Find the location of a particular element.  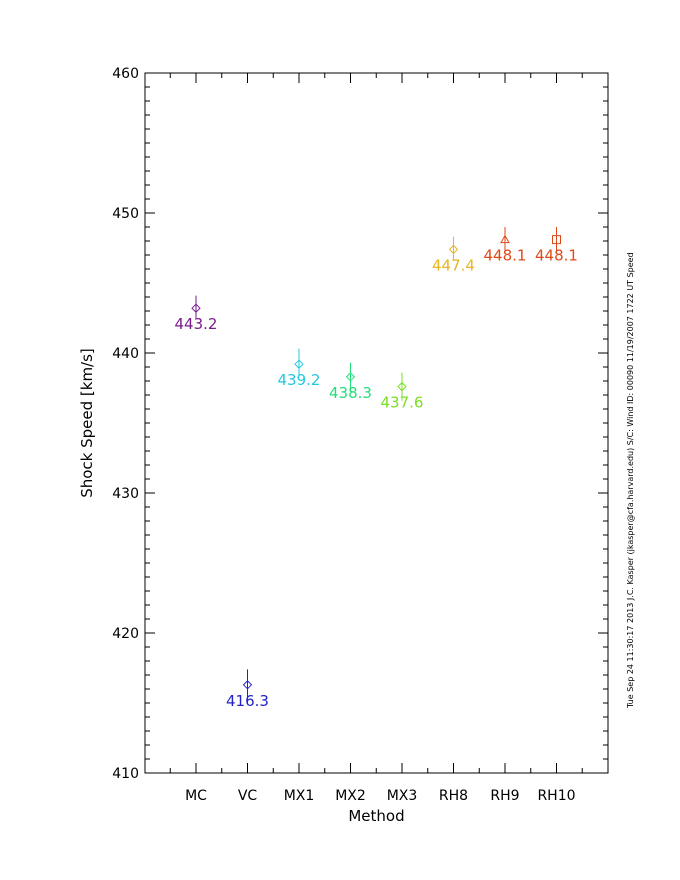

y-axis-label: Shock Speed [km/s] is located at coordinates (87, 423).